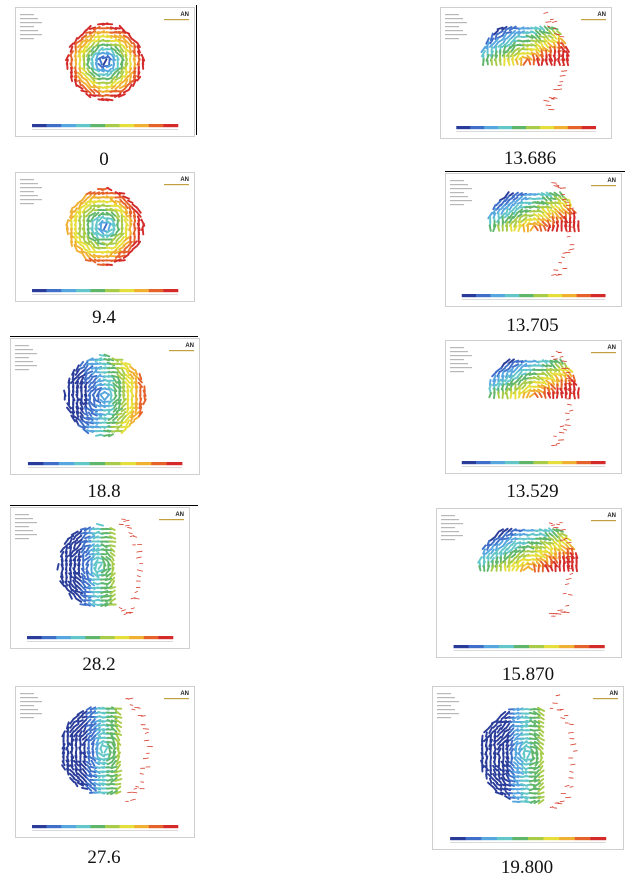 The height and width of the screenshot is (882, 625). Describe the element at coordinates (528, 674) in the screenshot. I see `right-caption-4: 15.870` at that location.